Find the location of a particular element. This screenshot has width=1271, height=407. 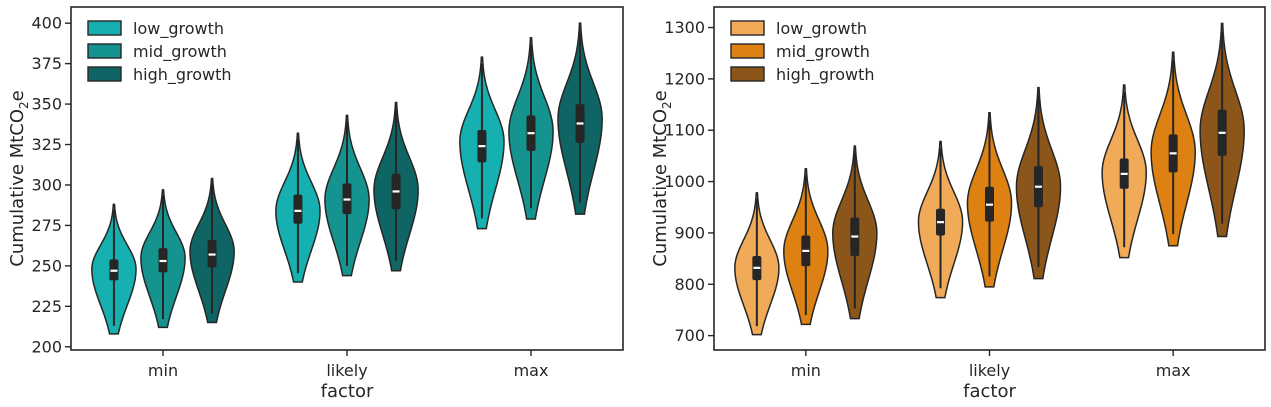

y-tick-label: 700 is located at coordinates (689, 335).